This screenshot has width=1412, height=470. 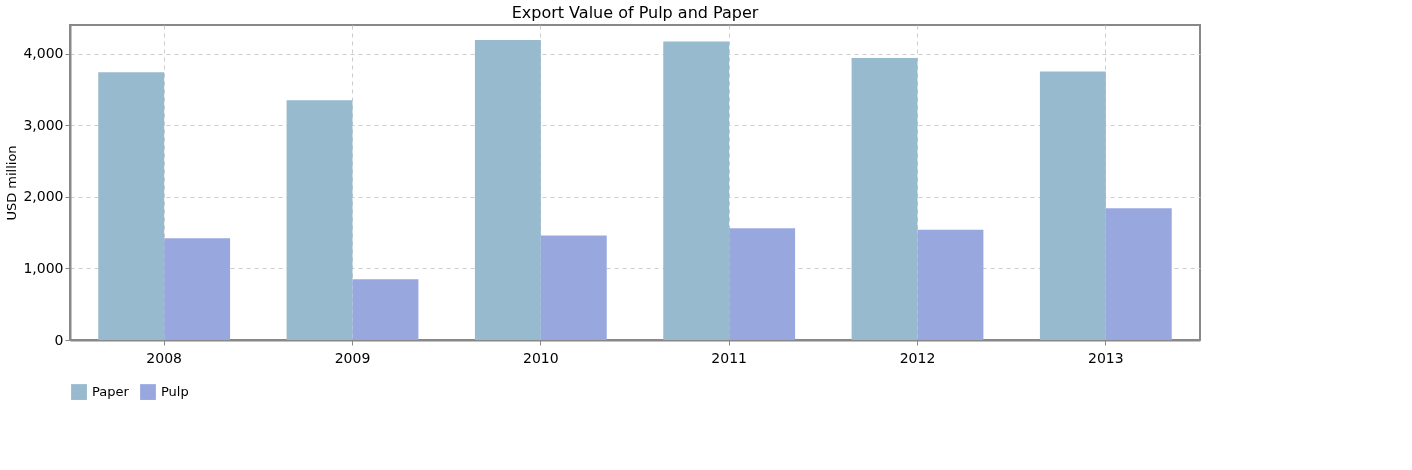 What do you see at coordinates (541, 357) in the screenshot?
I see `x-tick-label: 2010` at bounding box center [541, 357].